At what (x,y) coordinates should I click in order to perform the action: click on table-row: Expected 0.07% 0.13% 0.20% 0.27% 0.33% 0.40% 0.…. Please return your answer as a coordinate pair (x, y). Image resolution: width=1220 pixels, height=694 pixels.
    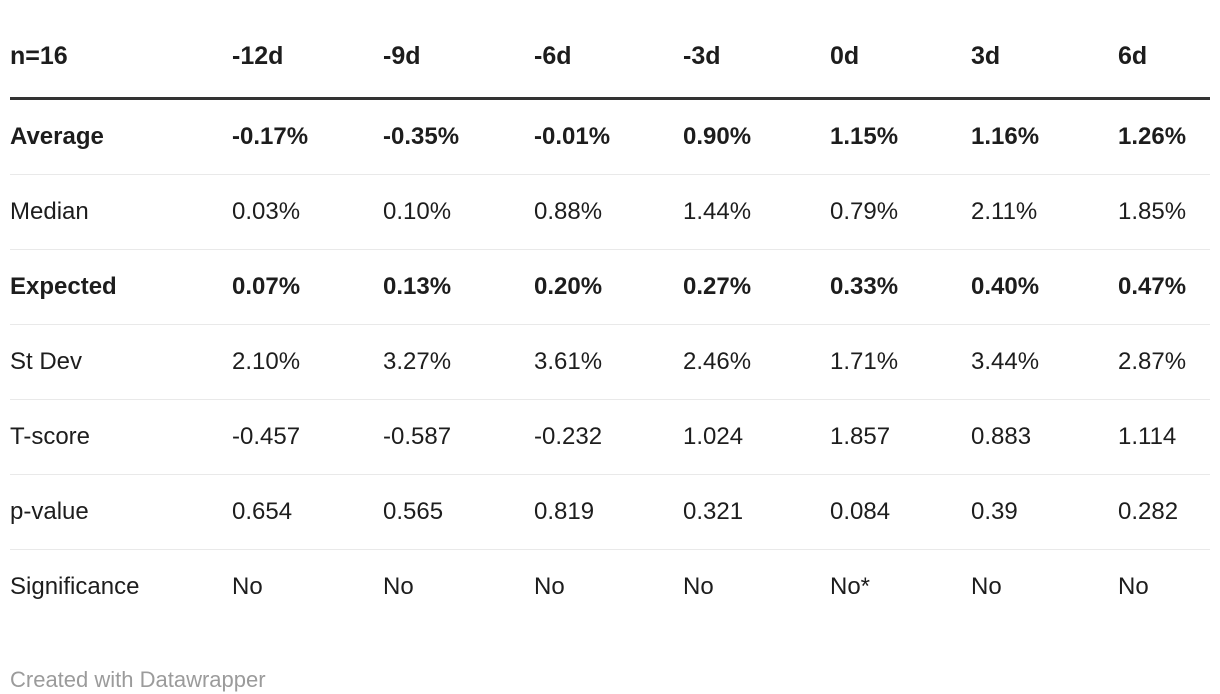
    Looking at the image, I should click on (610, 287).